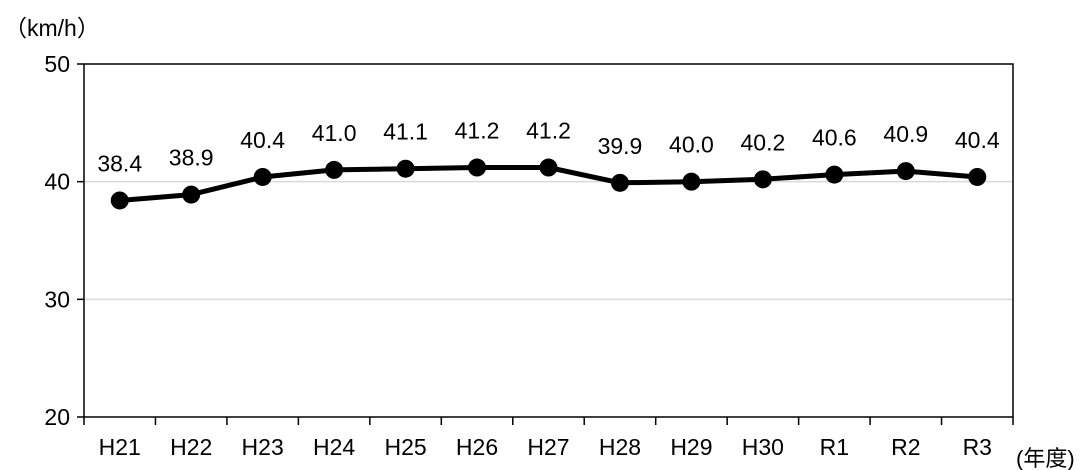 The image size is (1086, 470). Describe the element at coordinates (52, 28) in the screenshot. I see `y-axis-unit-label: （km/h）` at that location.